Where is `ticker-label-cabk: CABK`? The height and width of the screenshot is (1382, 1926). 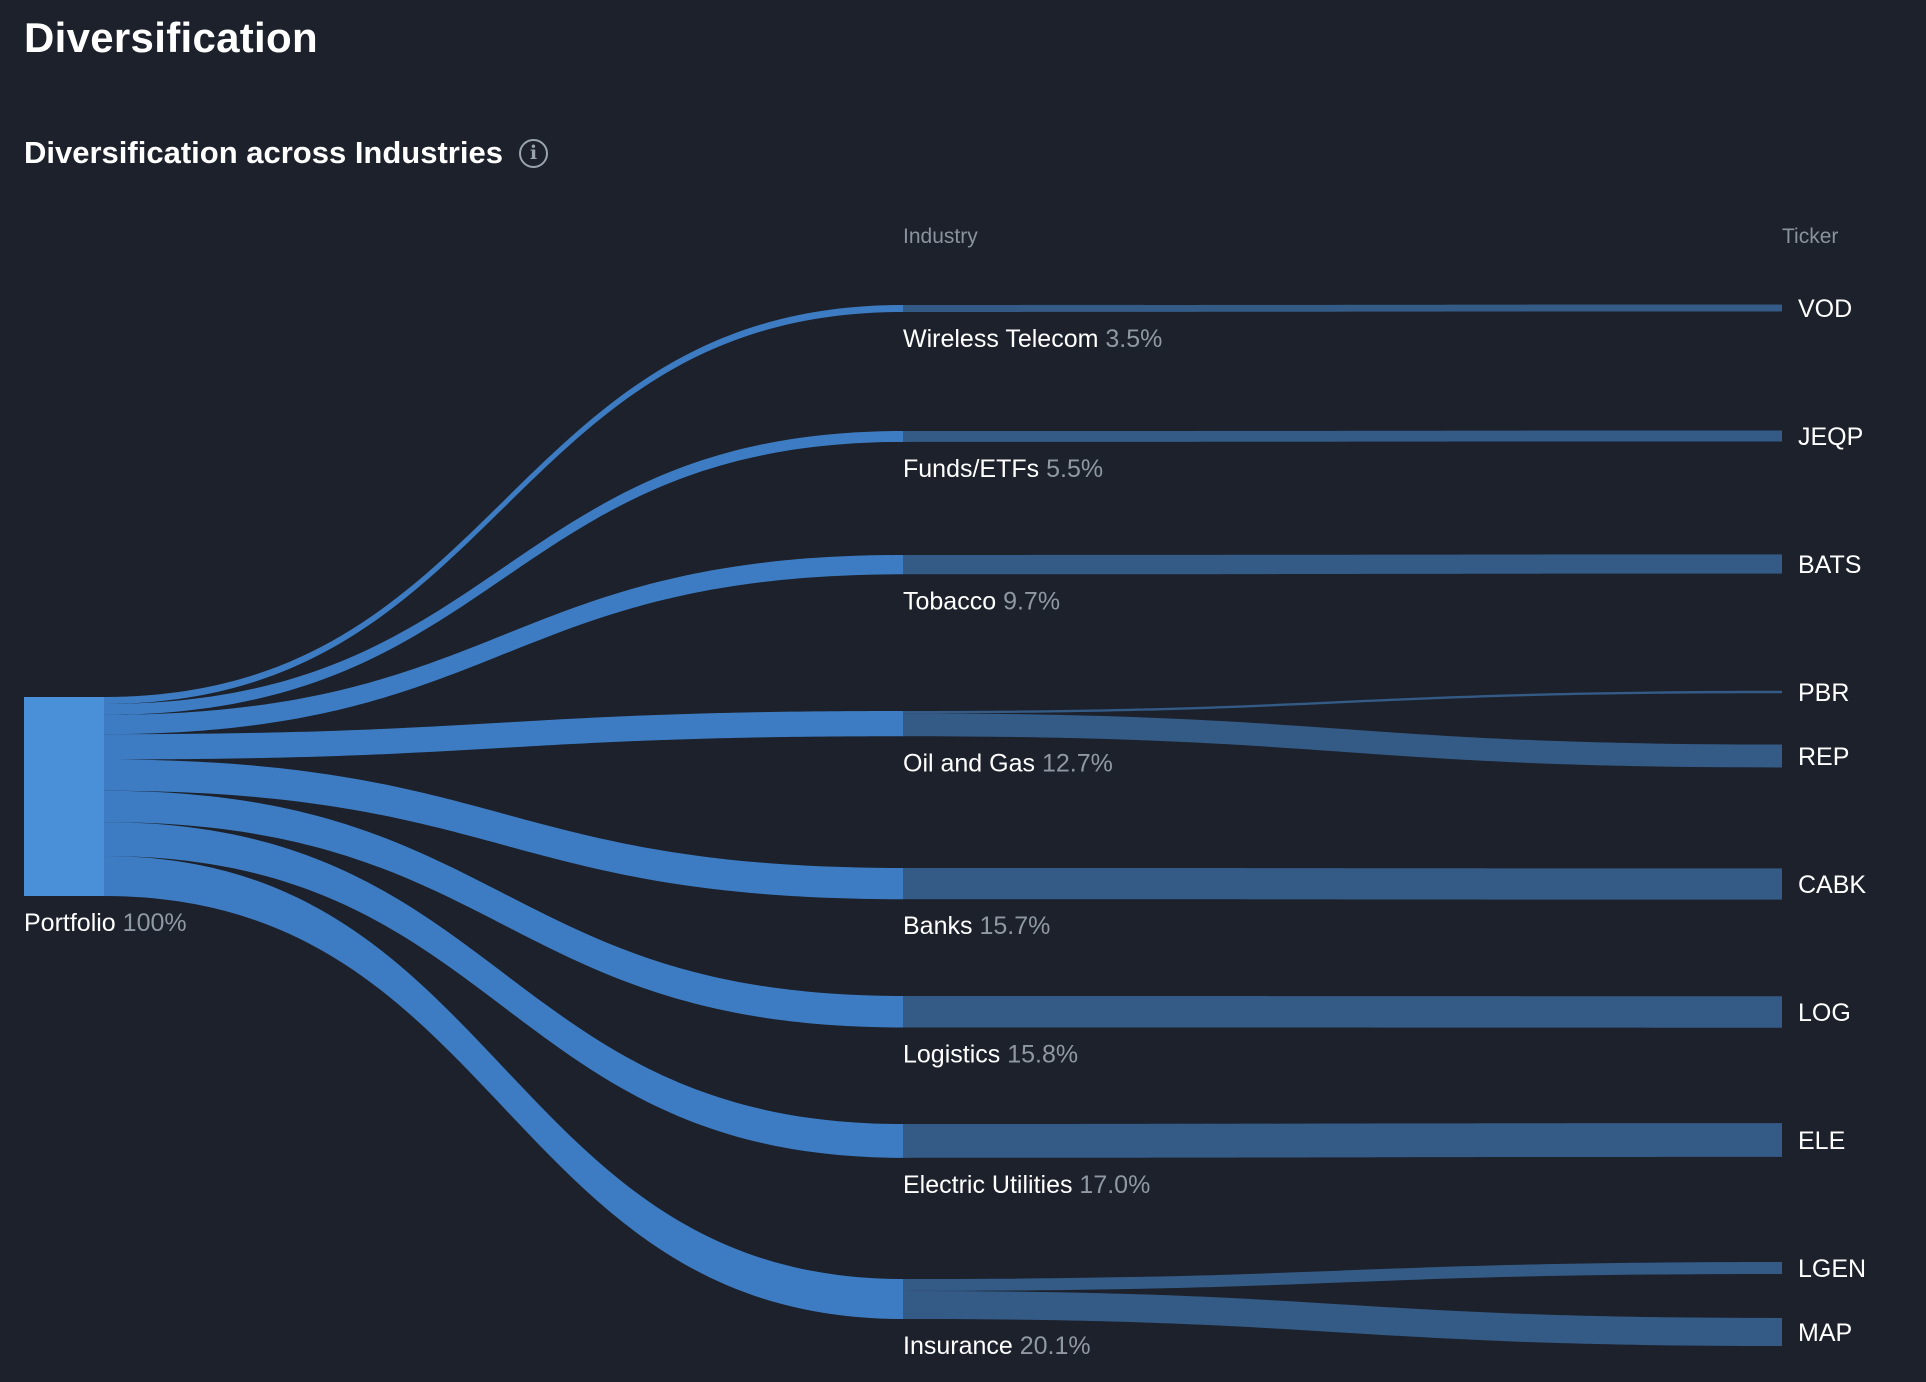
ticker-label-cabk: CABK is located at coordinates (1832, 885).